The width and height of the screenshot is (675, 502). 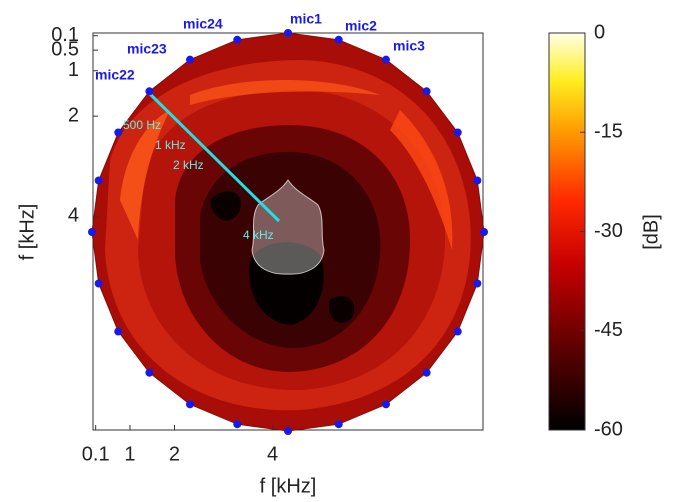 I want to click on freq-annotation: 2 kHz, so click(x=188, y=165).